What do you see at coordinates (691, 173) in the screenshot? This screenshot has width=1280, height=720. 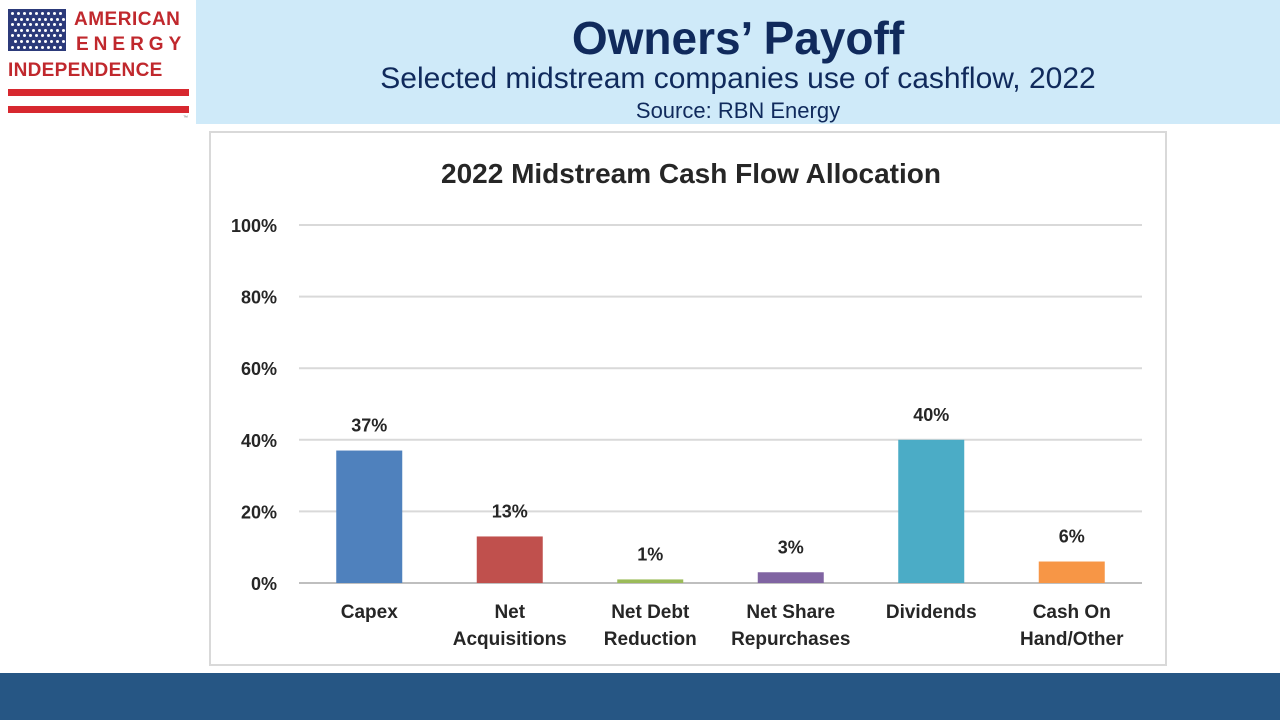 I see `chart-title: 2022 Midstream Cash Flow Allocation` at bounding box center [691, 173].